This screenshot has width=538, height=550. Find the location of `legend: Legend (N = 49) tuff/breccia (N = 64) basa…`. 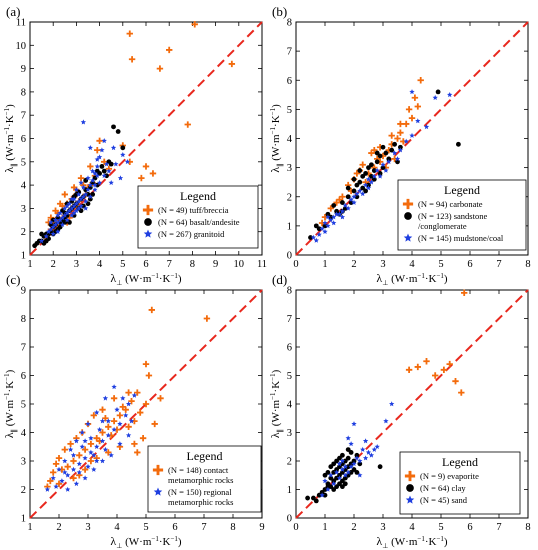

legend: Legend (N = 49) tuff/breccia (N = 64) basa… is located at coordinates (198, 217).